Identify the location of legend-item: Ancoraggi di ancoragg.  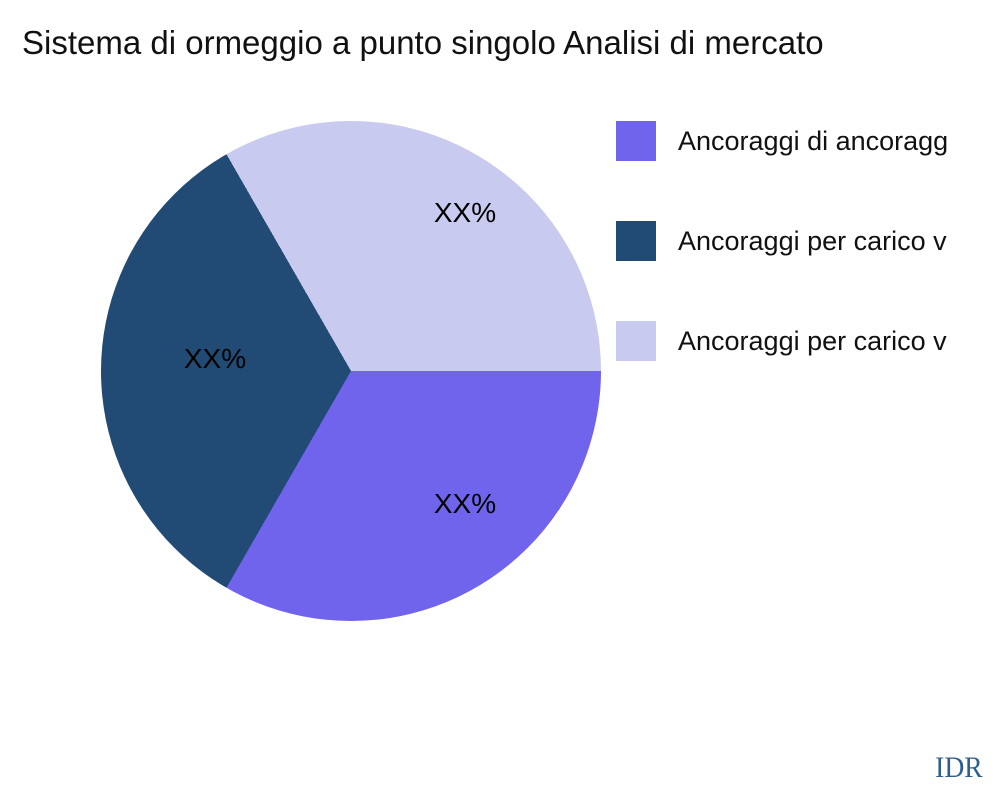
(782, 141).